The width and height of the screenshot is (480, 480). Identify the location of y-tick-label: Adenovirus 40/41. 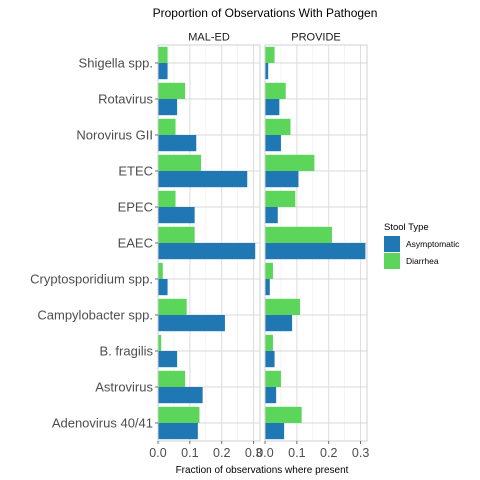
(102, 423).